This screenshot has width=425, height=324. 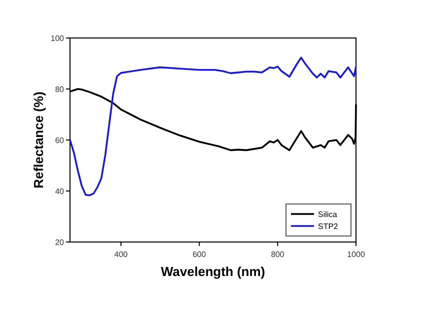 What do you see at coordinates (60, 191) in the screenshot?
I see `y-tick-label: 40` at bounding box center [60, 191].